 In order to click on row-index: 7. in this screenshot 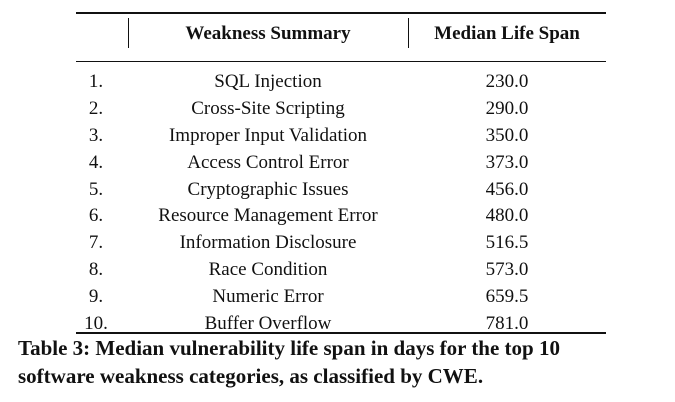, I will do `click(96, 243)`.